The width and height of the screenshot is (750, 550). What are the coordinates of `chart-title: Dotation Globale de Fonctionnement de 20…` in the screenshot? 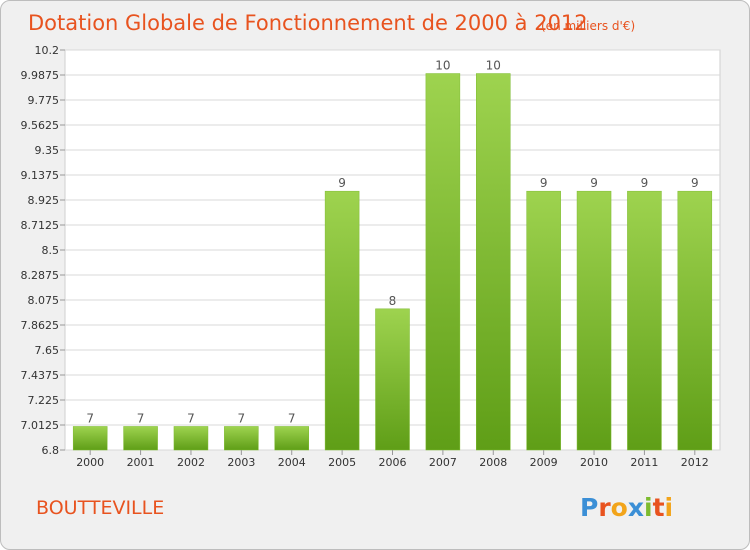 It's located at (308, 23).